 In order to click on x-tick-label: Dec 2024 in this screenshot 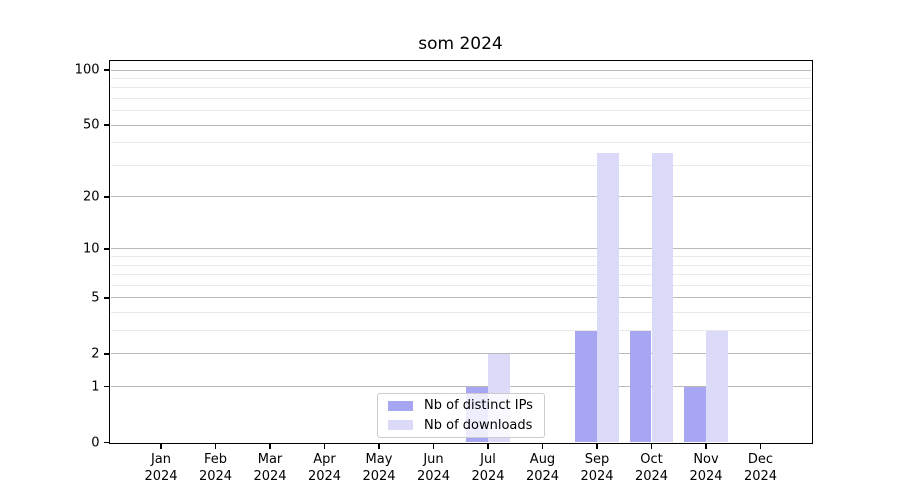, I will do `click(760, 467)`.